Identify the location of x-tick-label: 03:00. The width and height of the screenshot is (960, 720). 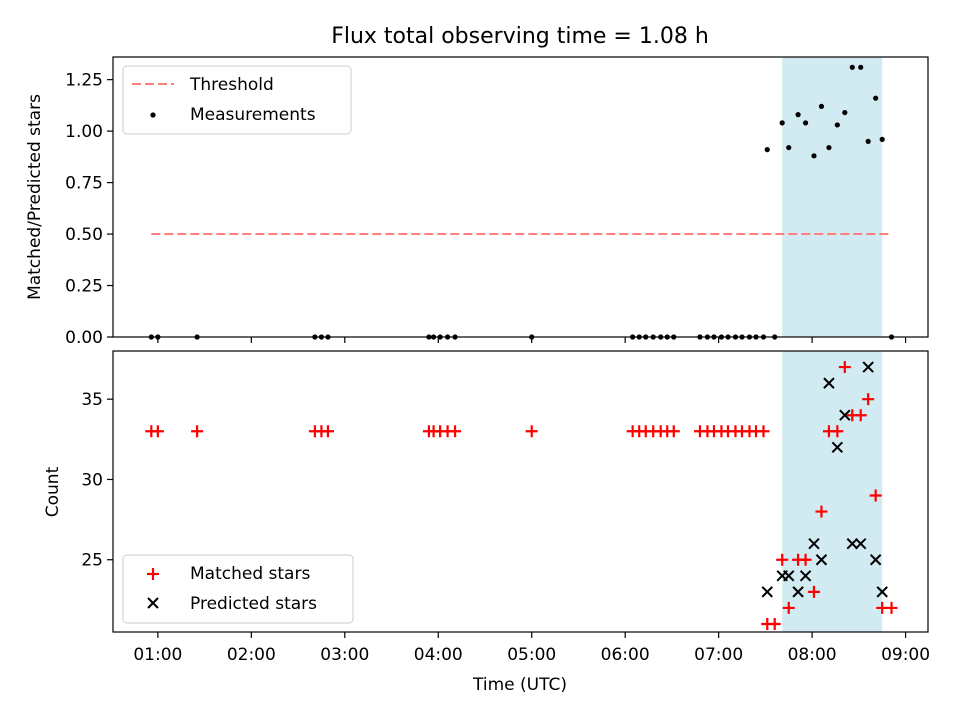
(344, 655).